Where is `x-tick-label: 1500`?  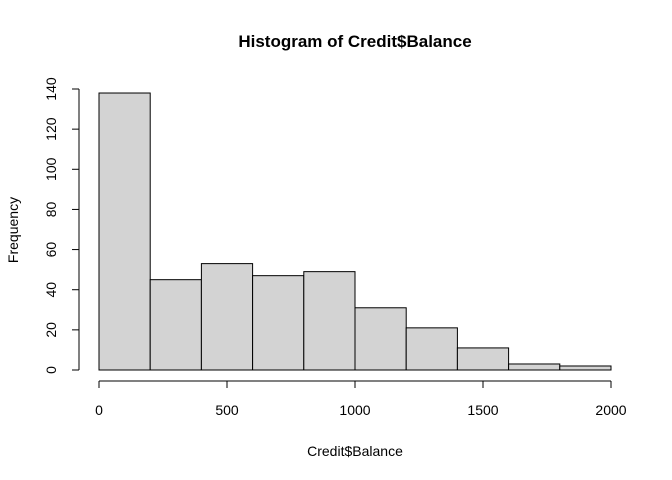 x-tick-label: 1500 is located at coordinates (482, 410).